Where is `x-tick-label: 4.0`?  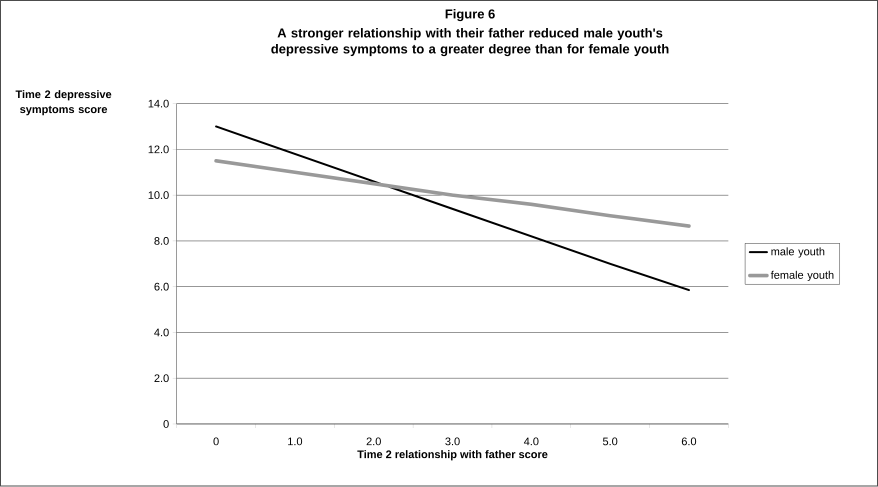 x-tick-label: 4.0 is located at coordinates (531, 442).